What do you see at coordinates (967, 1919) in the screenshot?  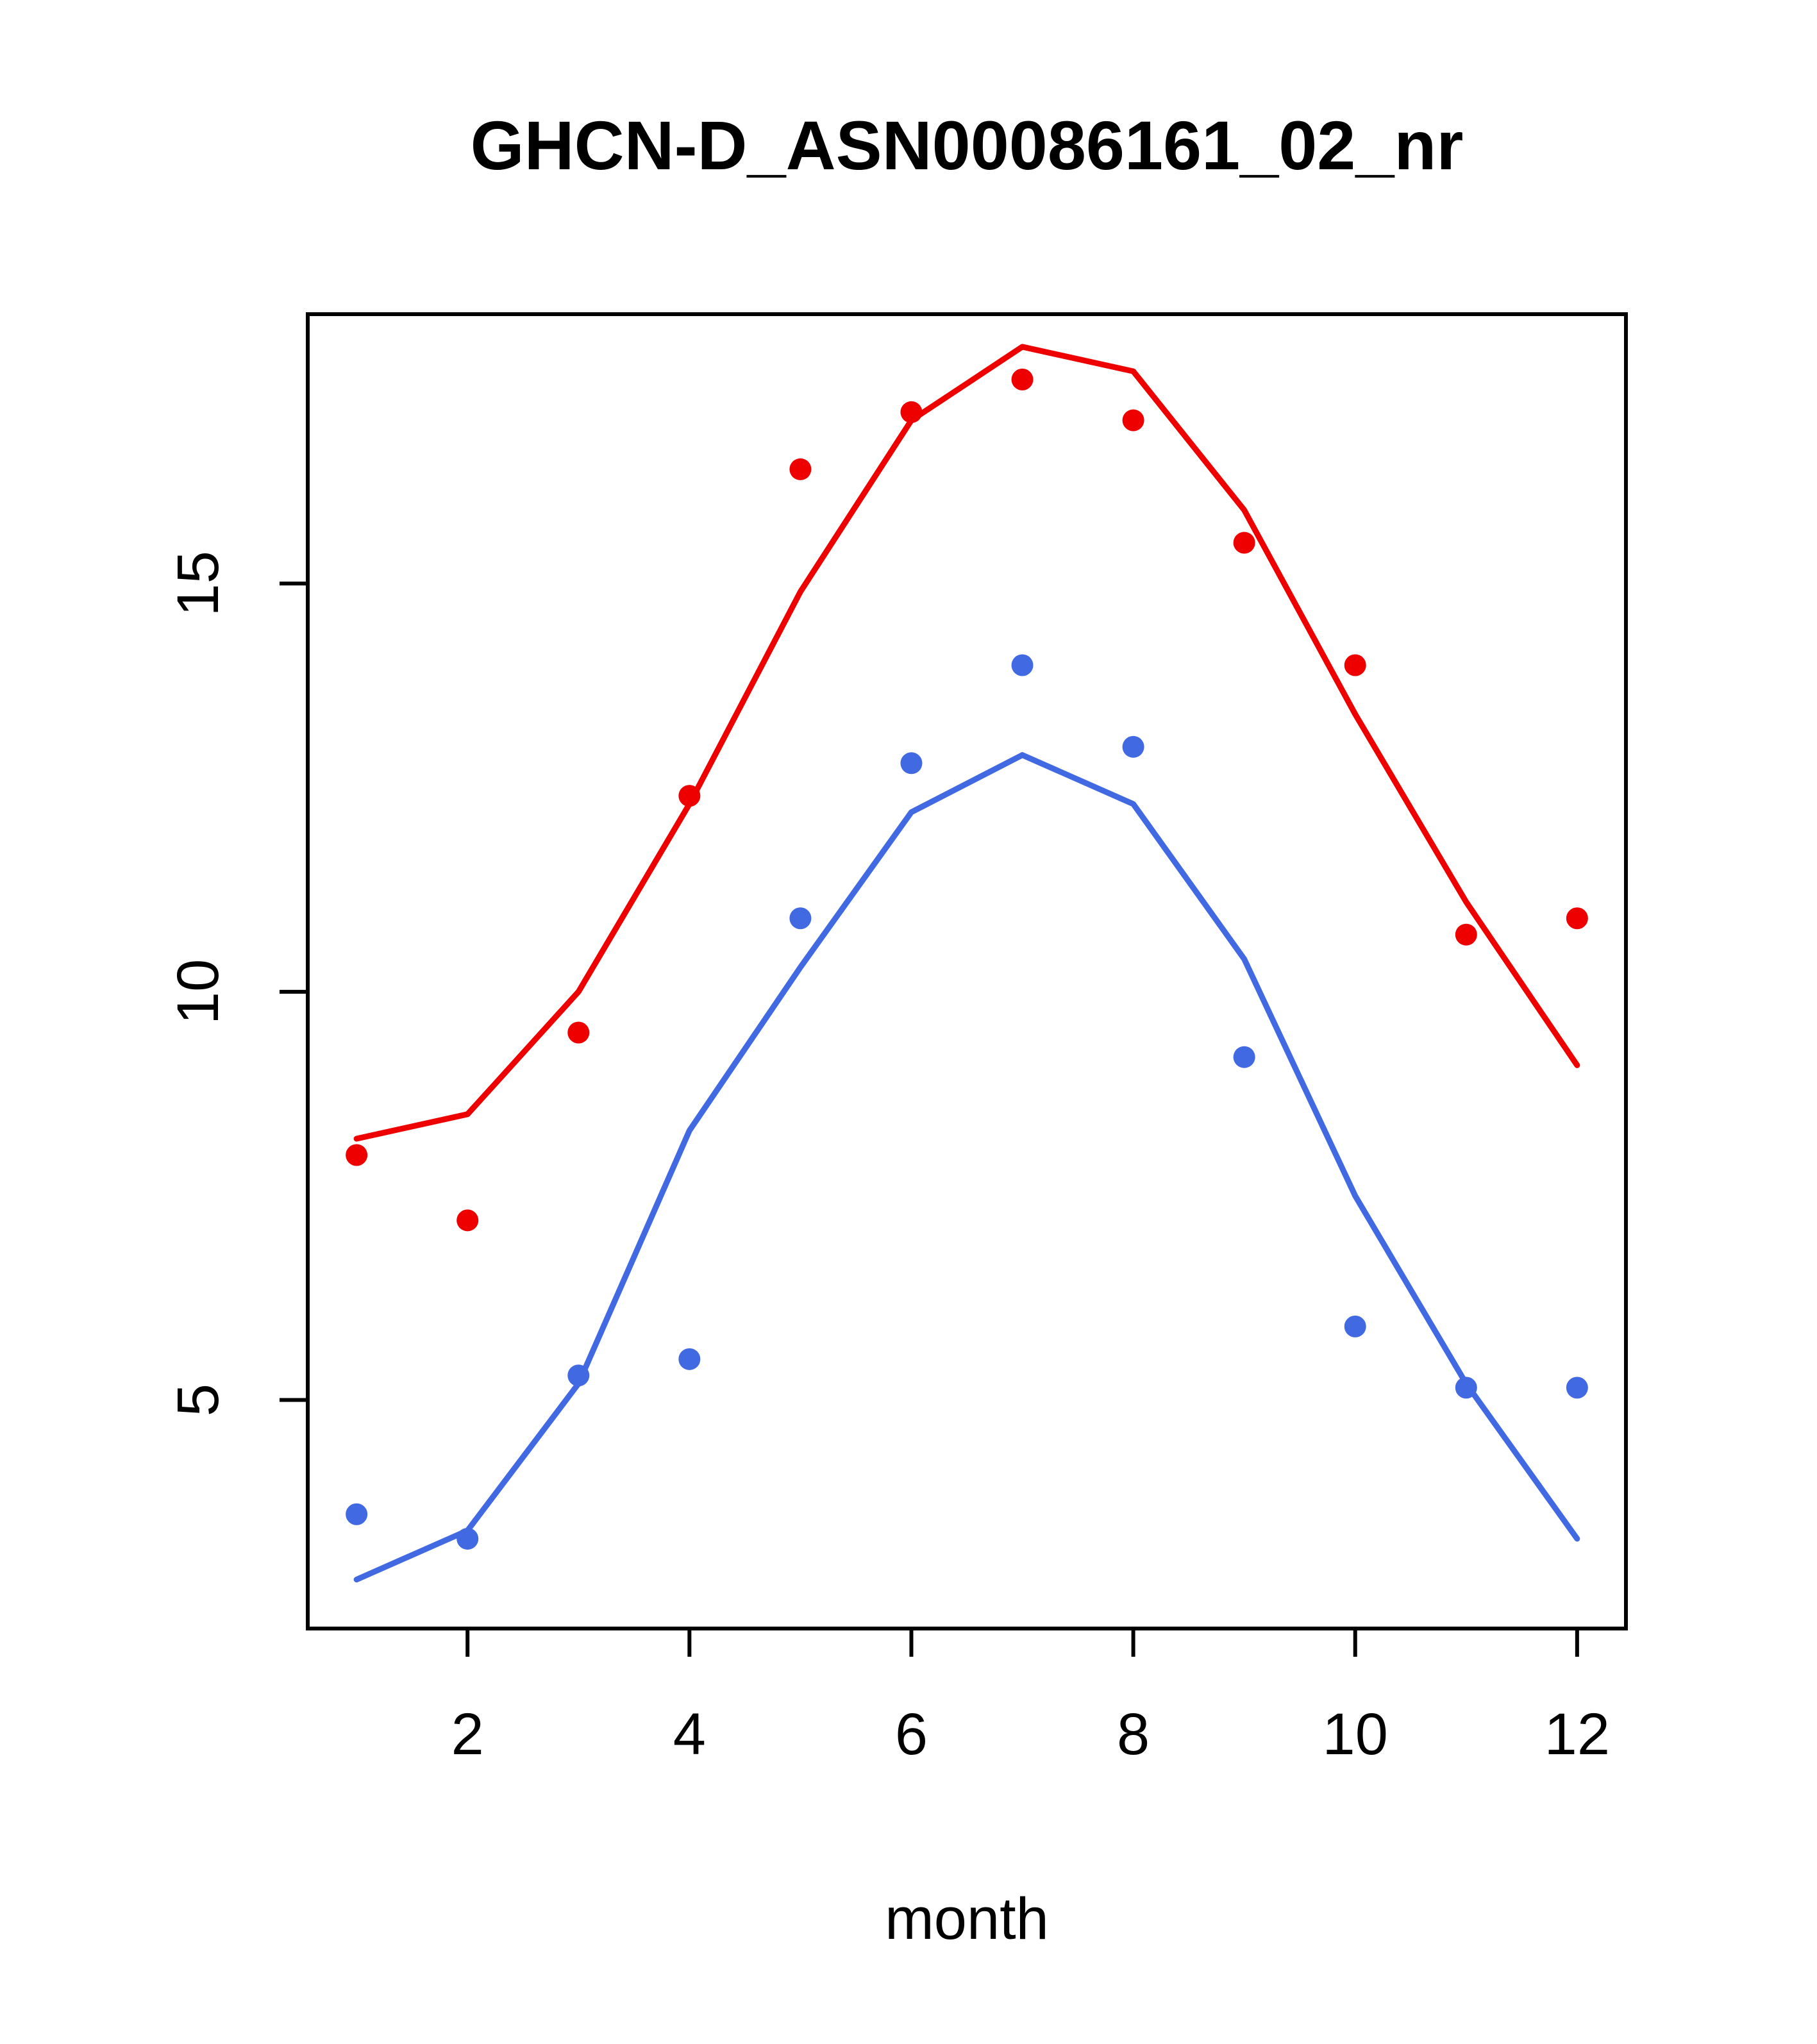 I see `x-axis-label: month` at bounding box center [967, 1919].